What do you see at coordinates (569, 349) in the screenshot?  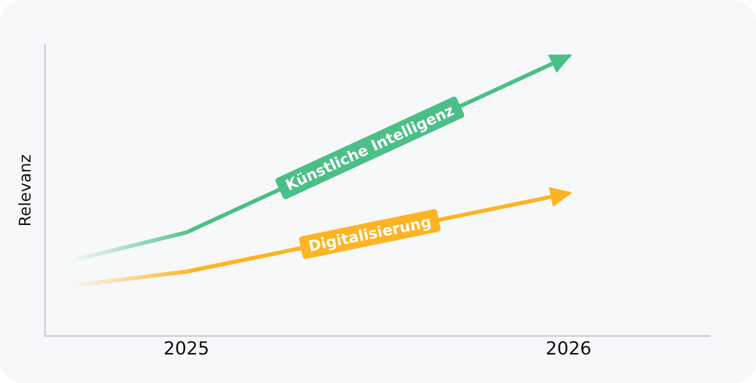 I see `x-tick-label: 2026` at bounding box center [569, 349].